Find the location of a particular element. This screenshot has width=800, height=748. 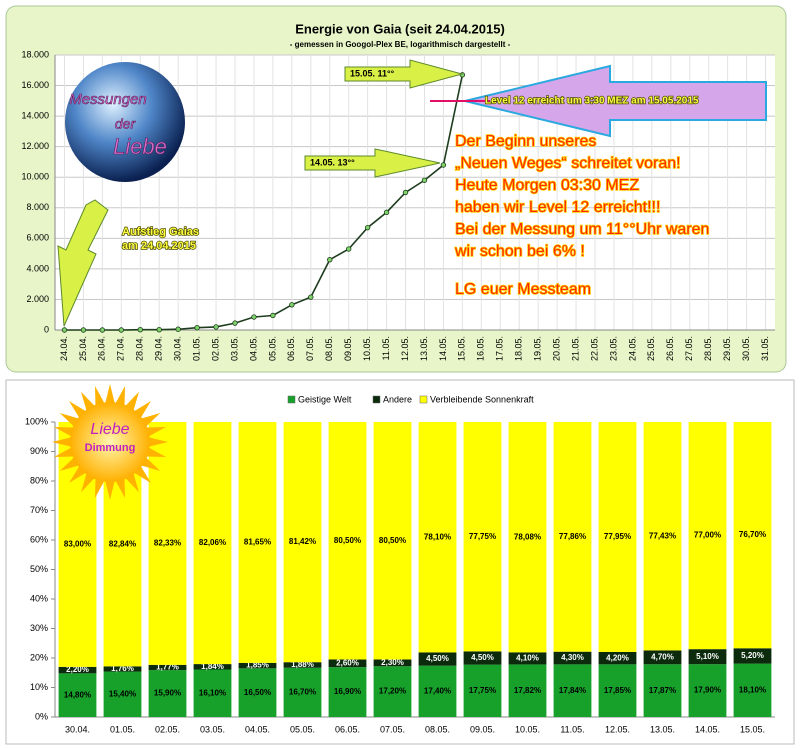

data-label: 17,20% is located at coordinates (392, 691).